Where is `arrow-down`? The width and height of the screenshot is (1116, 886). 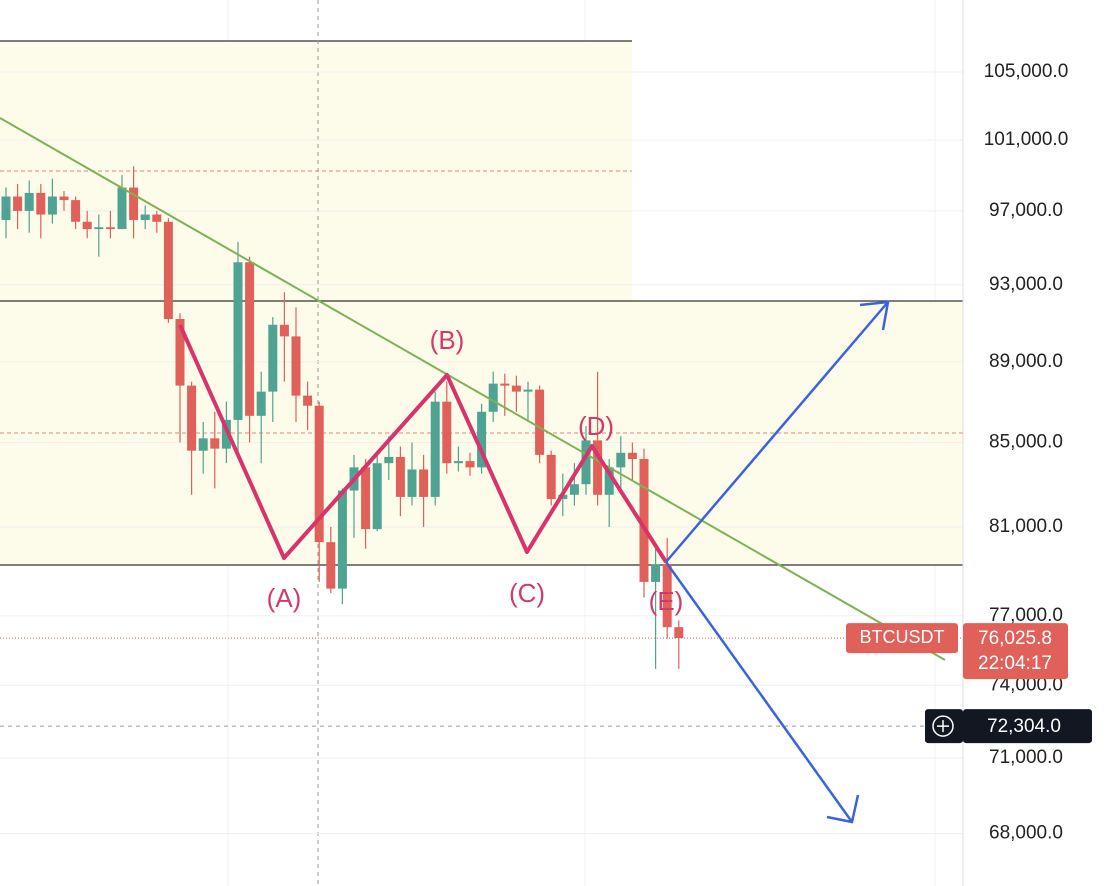 arrow-down is located at coordinates (762, 692).